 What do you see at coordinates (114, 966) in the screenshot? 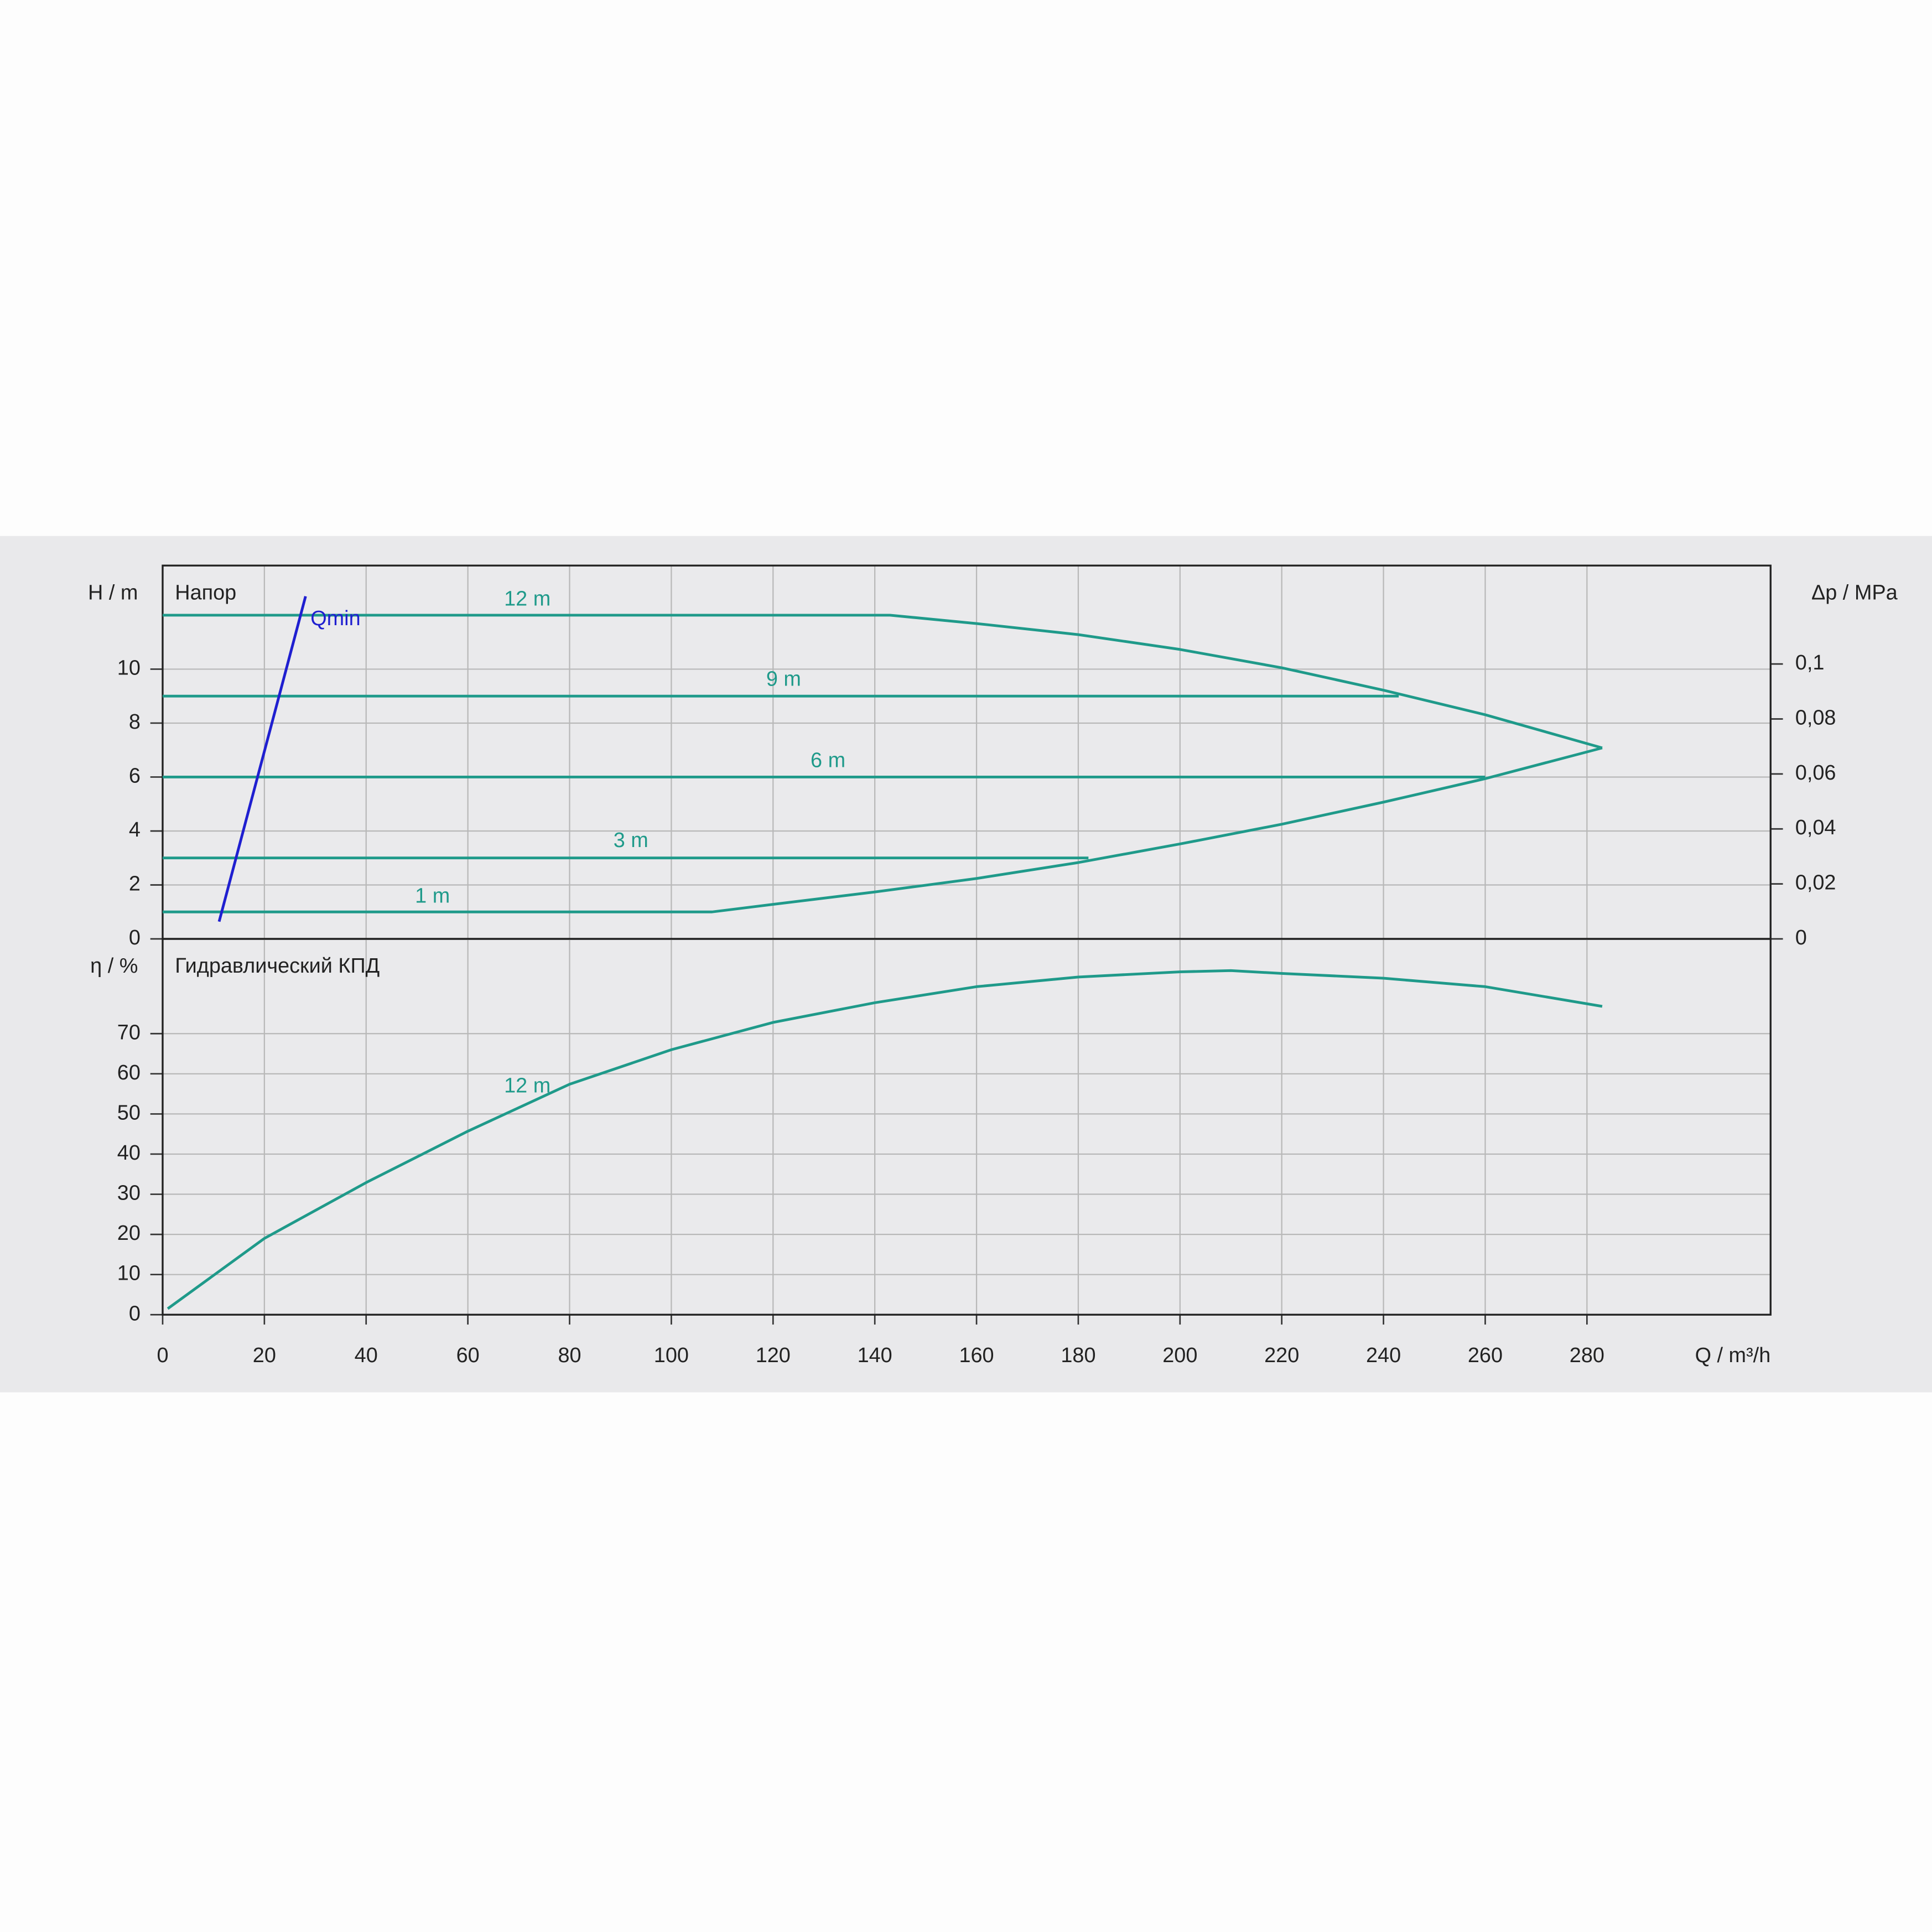
I see `y-axis-label: η / %` at bounding box center [114, 966].